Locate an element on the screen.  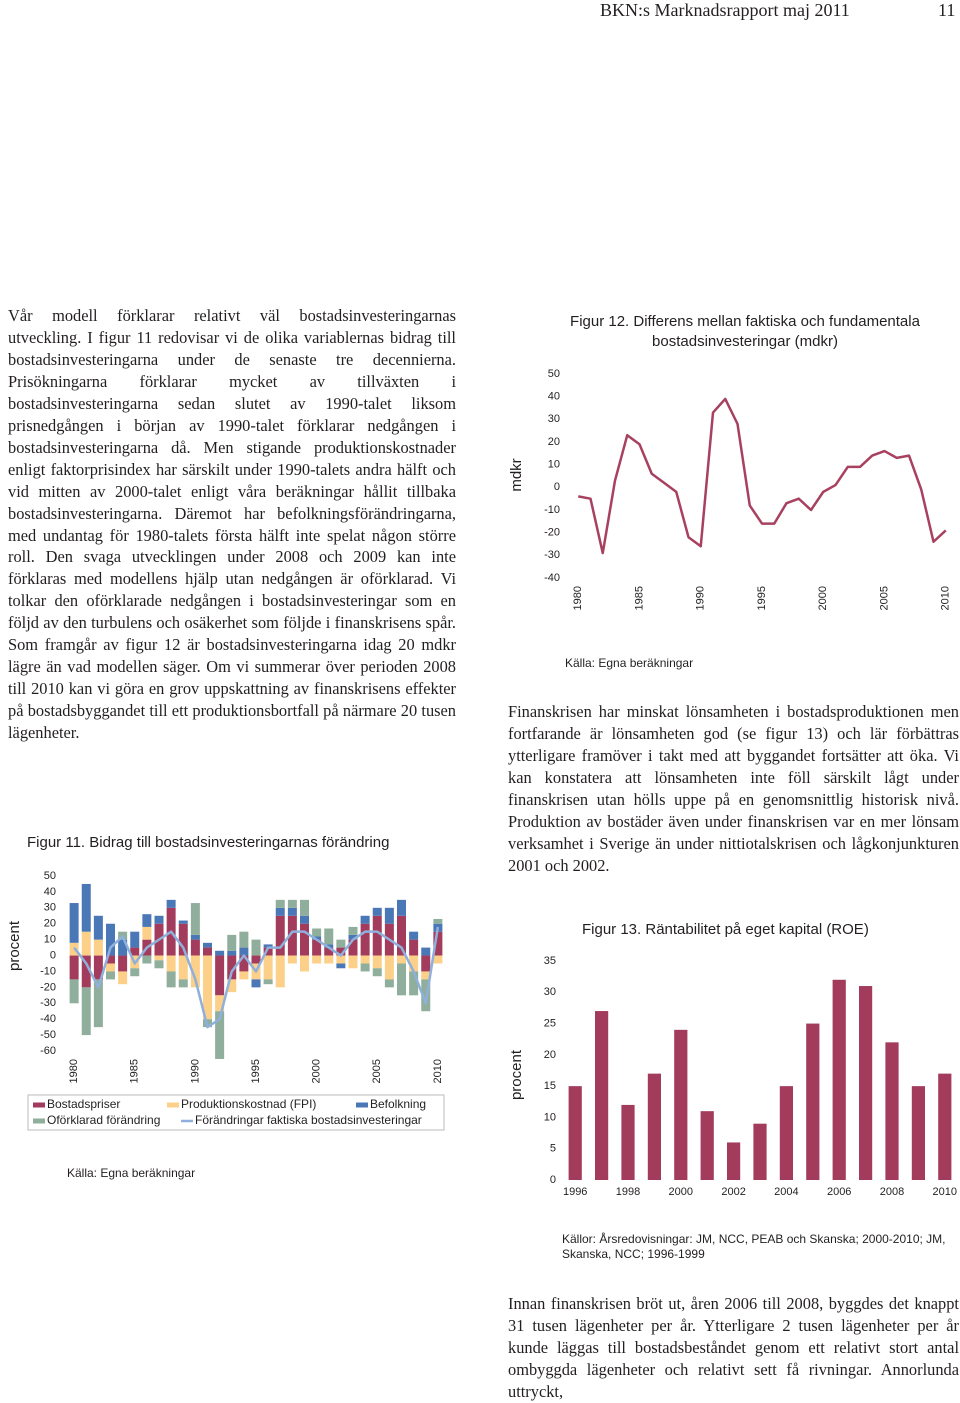
y-tick-label: 5 is located at coordinates (553, 1149).